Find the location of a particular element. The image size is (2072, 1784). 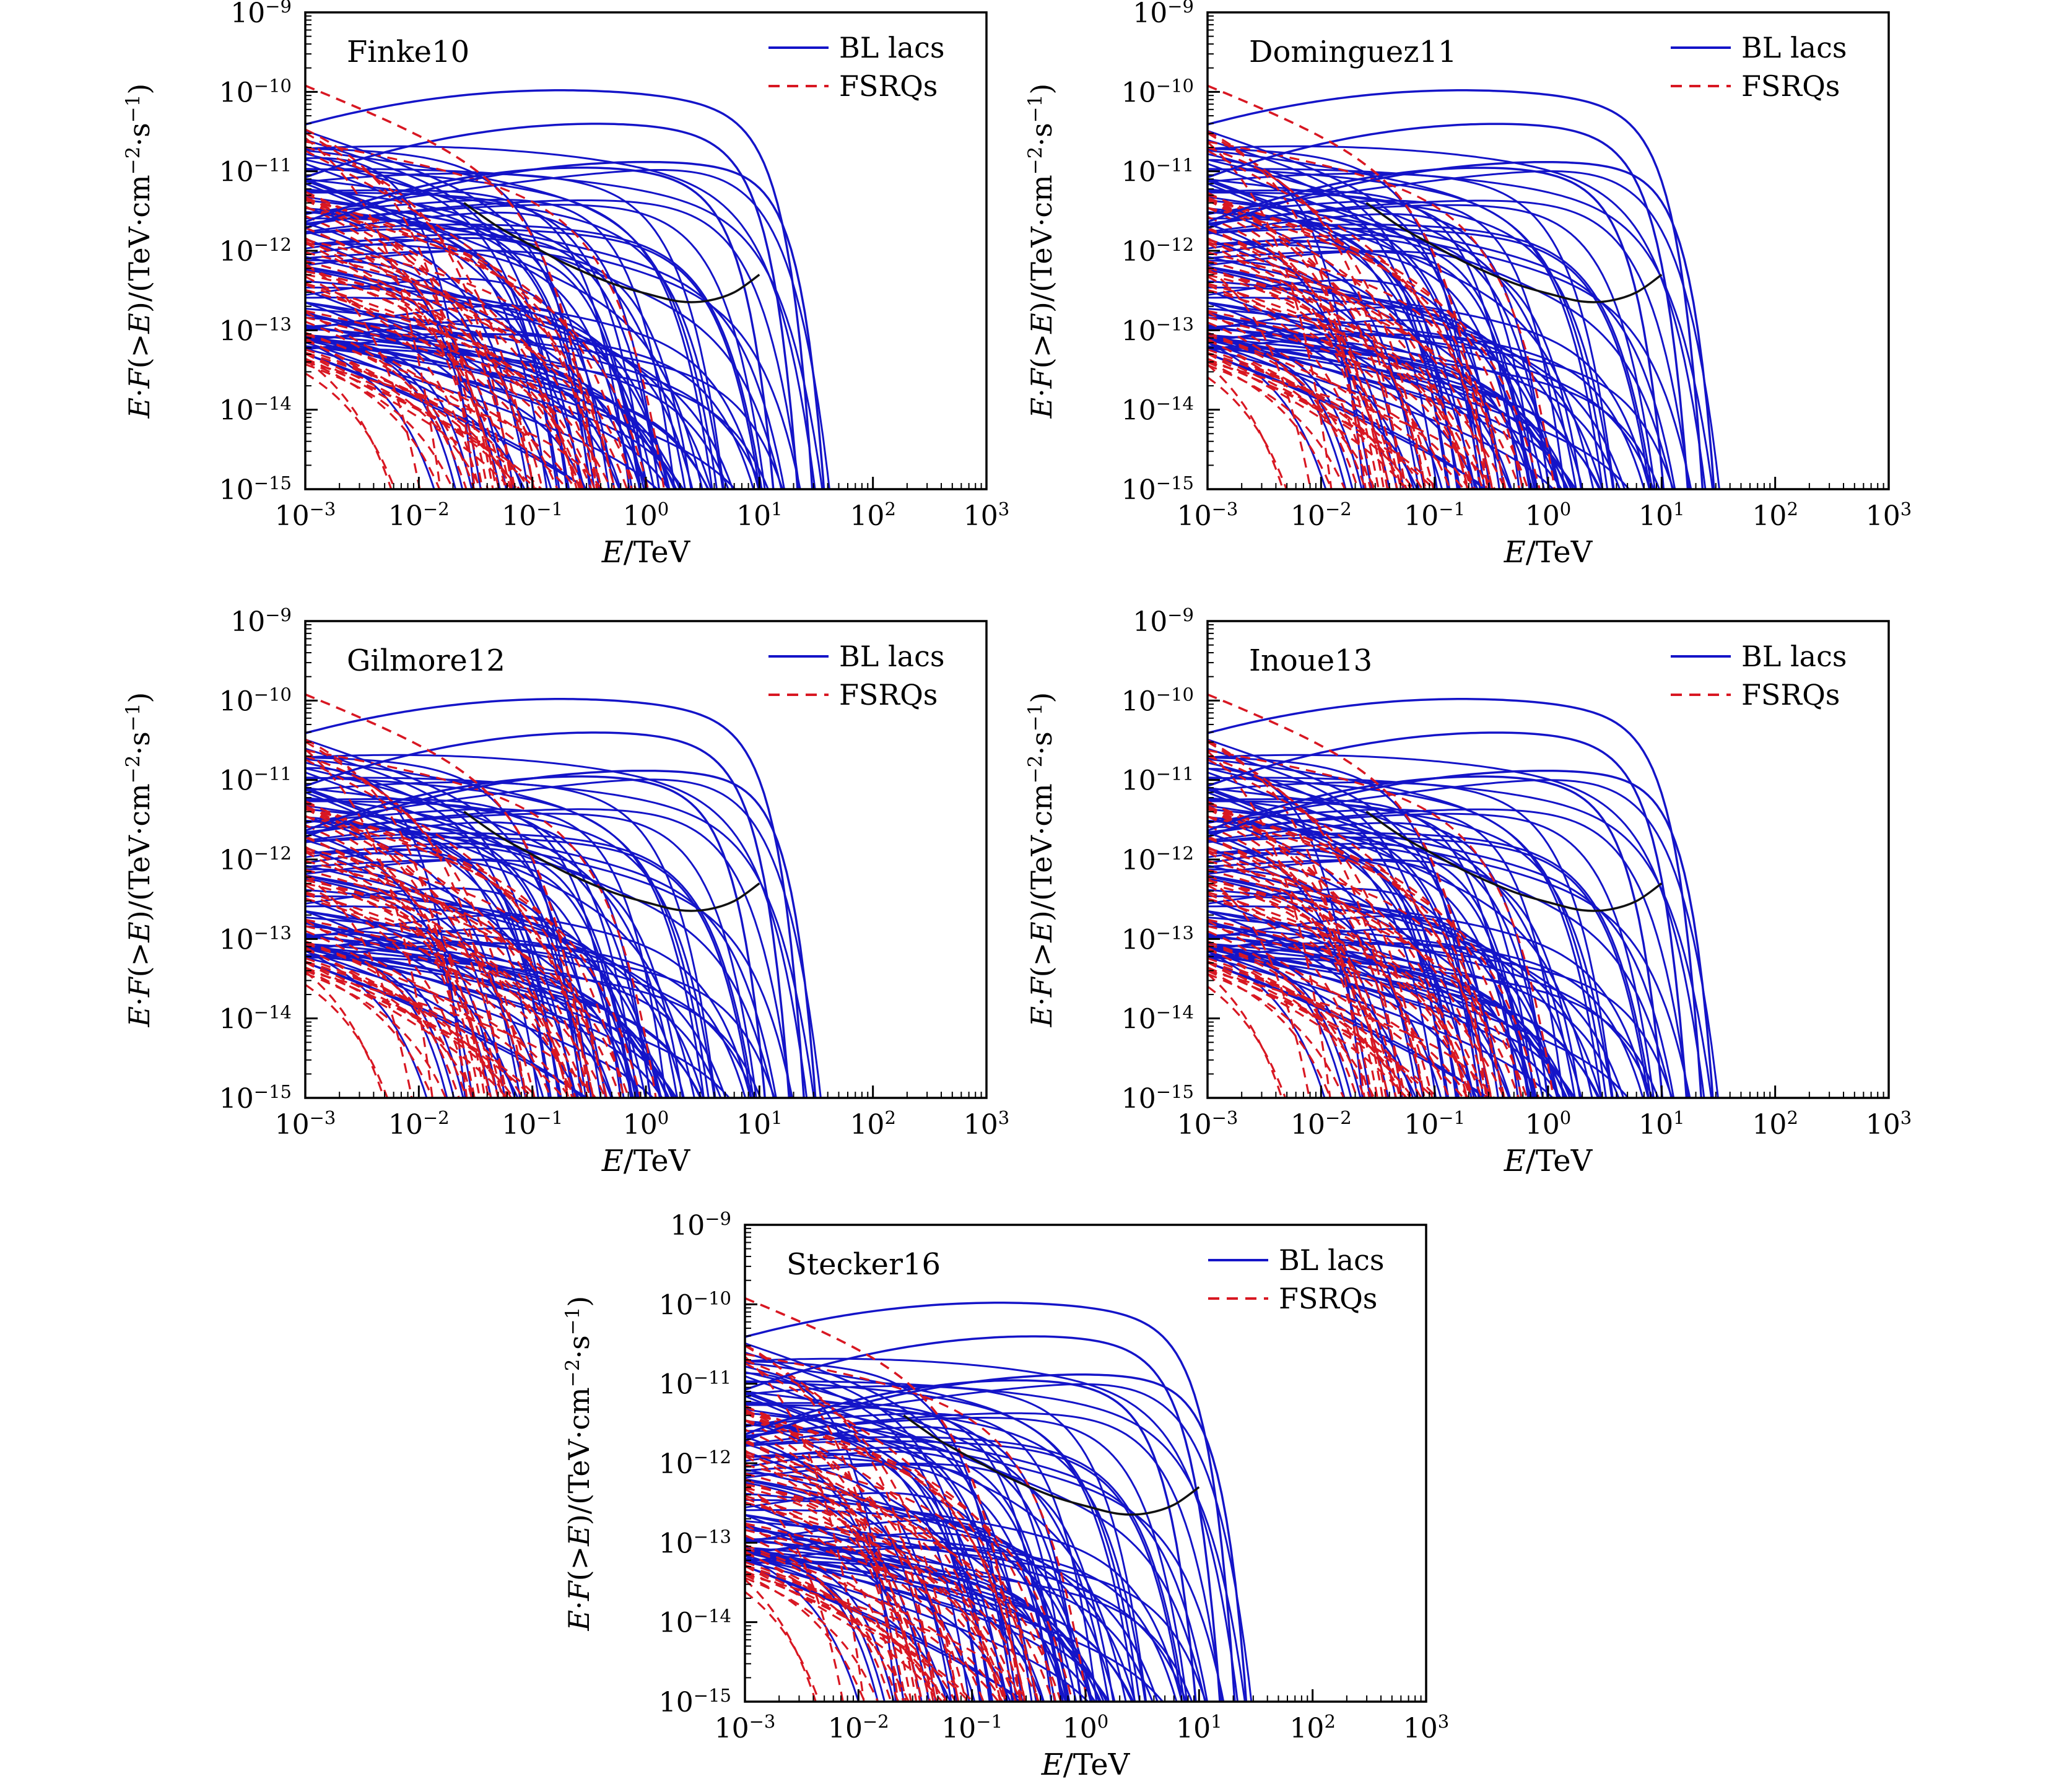

fsrq-bright-curve is located at coordinates (451, 286).